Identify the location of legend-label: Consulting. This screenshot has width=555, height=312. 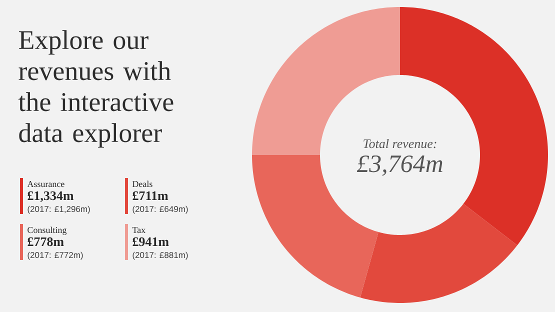
(47, 230).